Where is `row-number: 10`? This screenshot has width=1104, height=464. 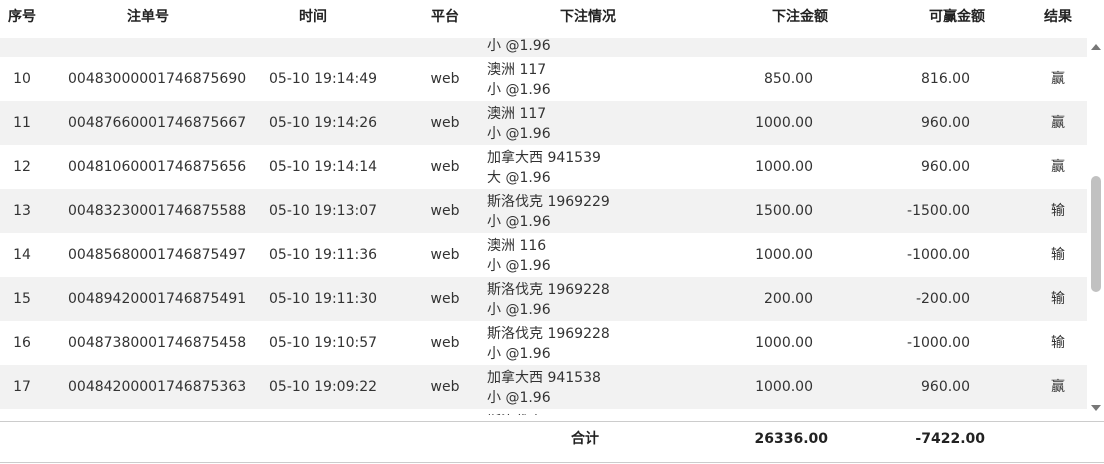
row-number: 10 is located at coordinates (22, 79).